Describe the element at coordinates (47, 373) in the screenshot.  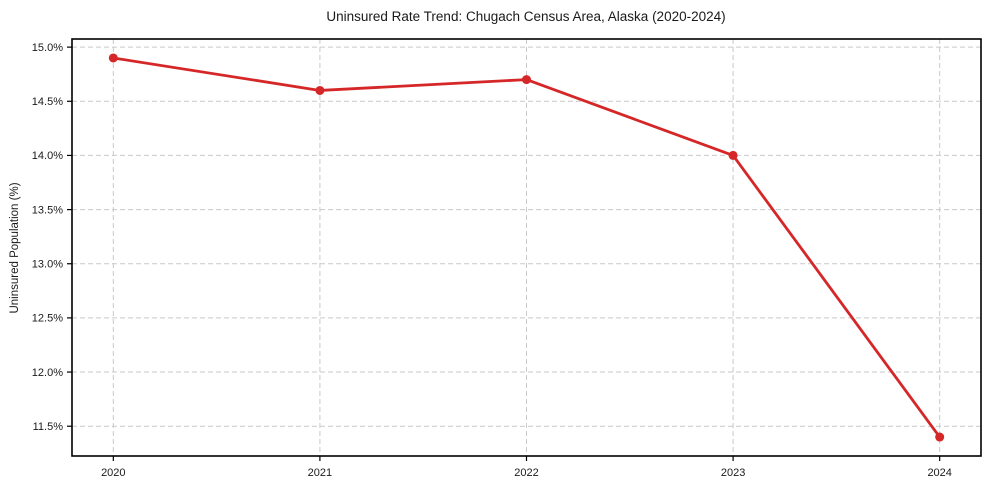
I see `y-tick-label: 12.0%` at that location.